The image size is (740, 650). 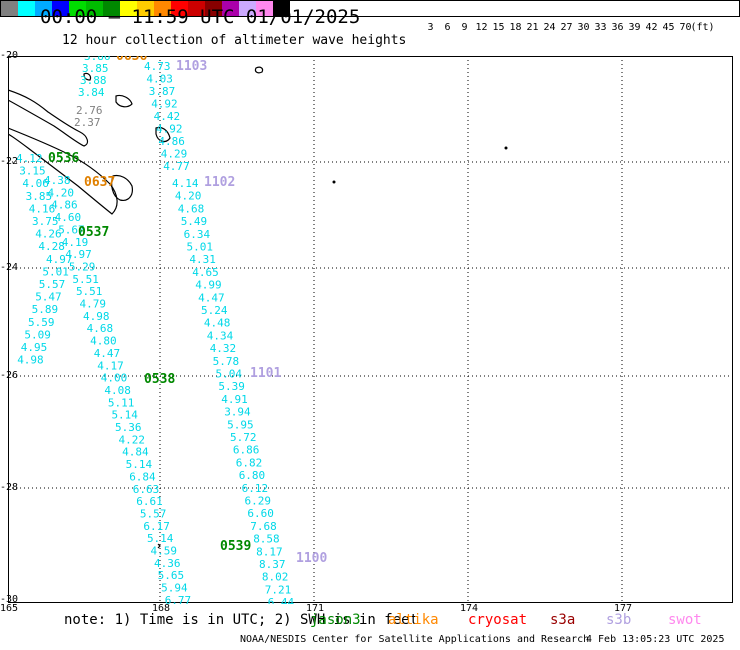 I want to click on swh-value: 5.36, so click(x=128, y=427).